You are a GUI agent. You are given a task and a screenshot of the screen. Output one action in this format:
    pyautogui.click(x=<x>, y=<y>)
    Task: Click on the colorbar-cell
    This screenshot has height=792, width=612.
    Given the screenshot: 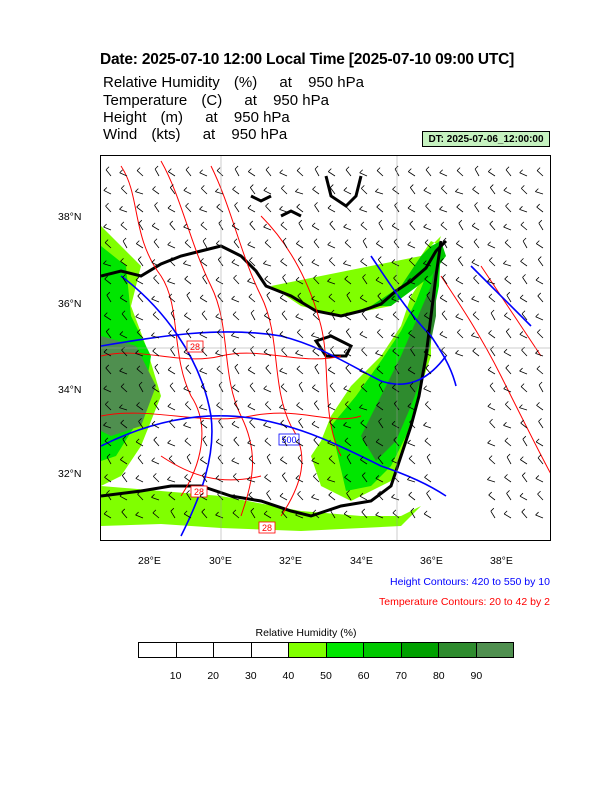 What is the action you would take?
    pyautogui.click(x=420, y=650)
    